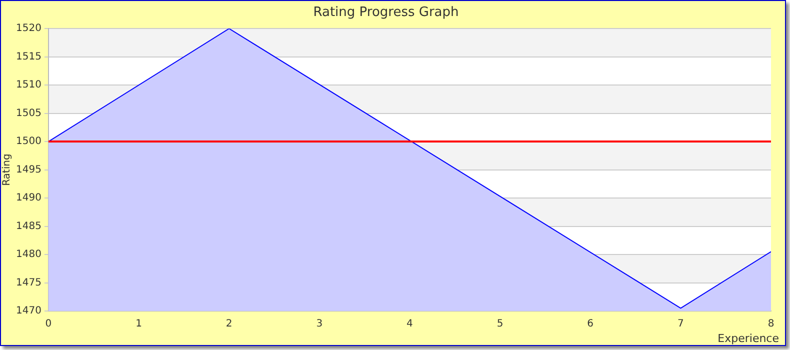  I want to click on y-tick-label: 1520, so click(29, 28).